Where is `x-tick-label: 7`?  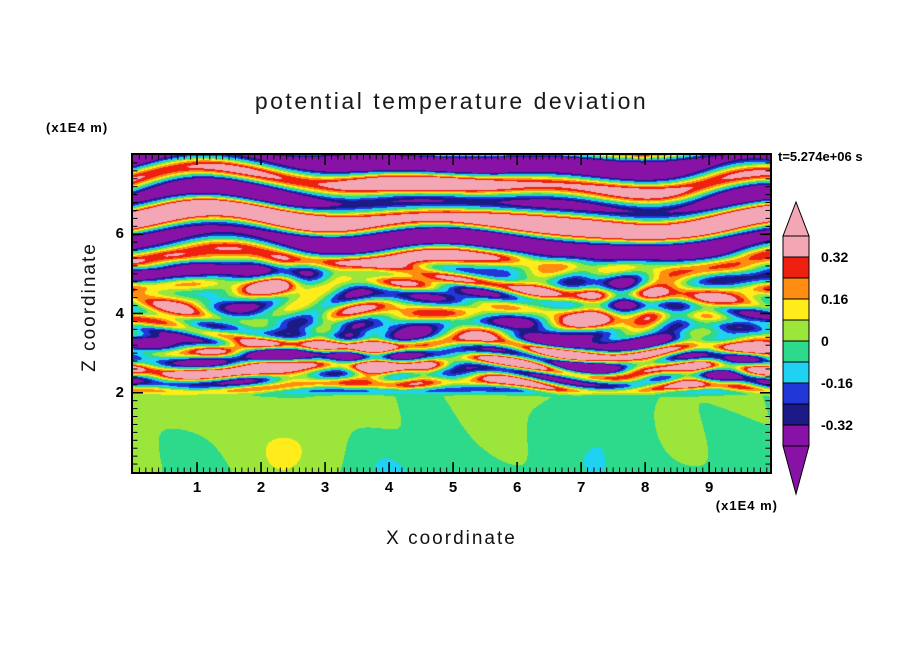 x-tick-label: 7 is located at coordinates (581, 487).